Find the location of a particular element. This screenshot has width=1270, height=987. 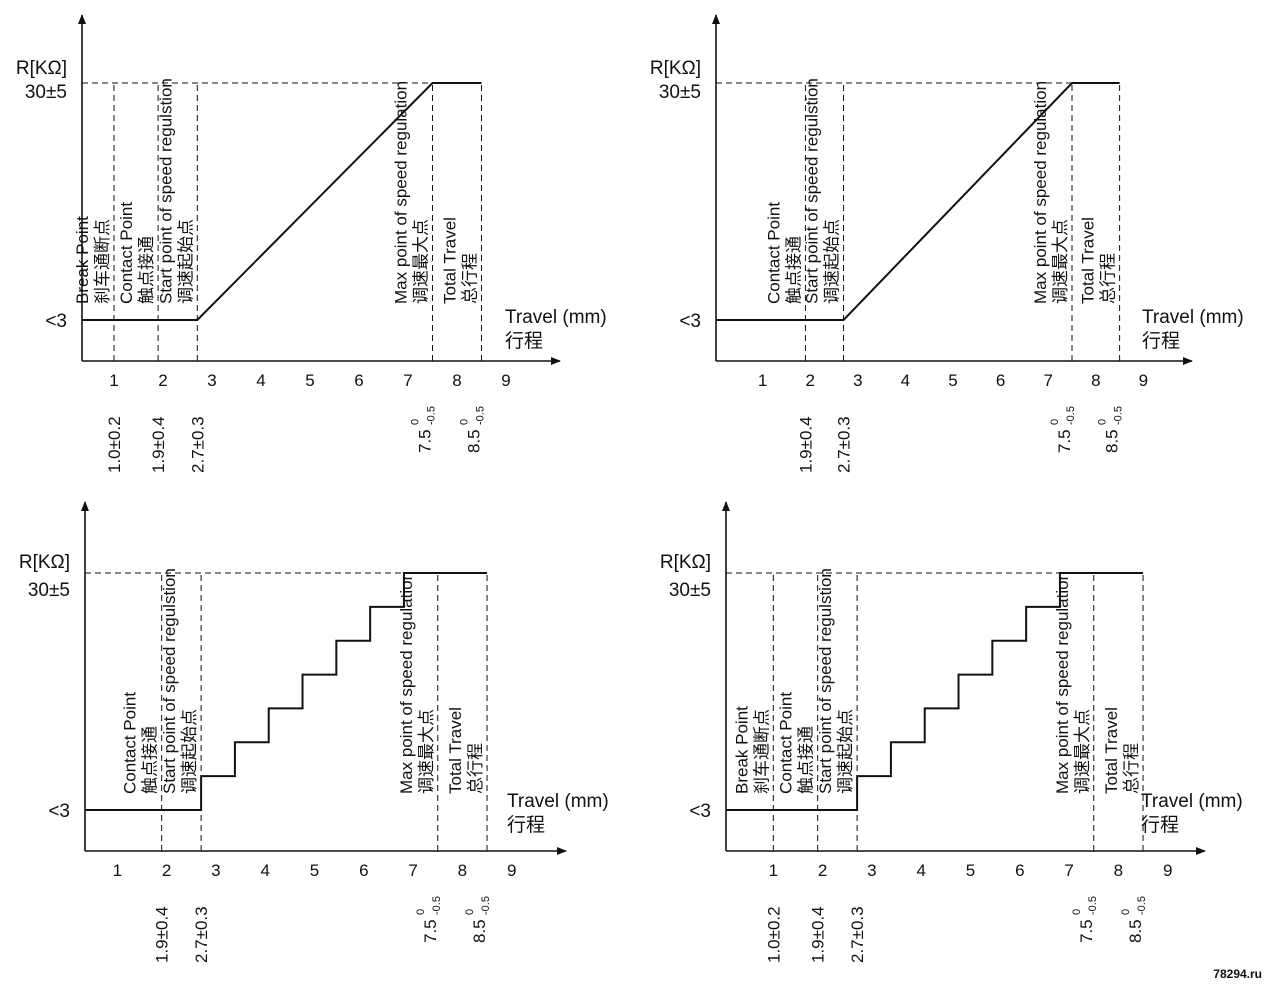

watermark: 78294.ru is located at coordinates (1237, 974).